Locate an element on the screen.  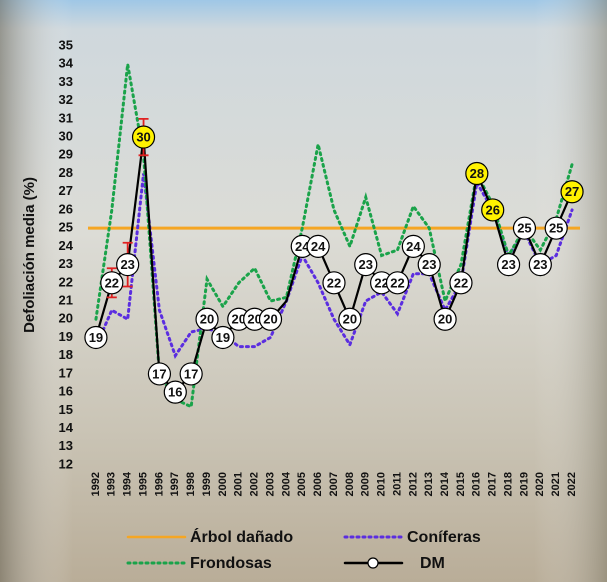
x-tick-label: 2010 is located at coordinates (382, 484).